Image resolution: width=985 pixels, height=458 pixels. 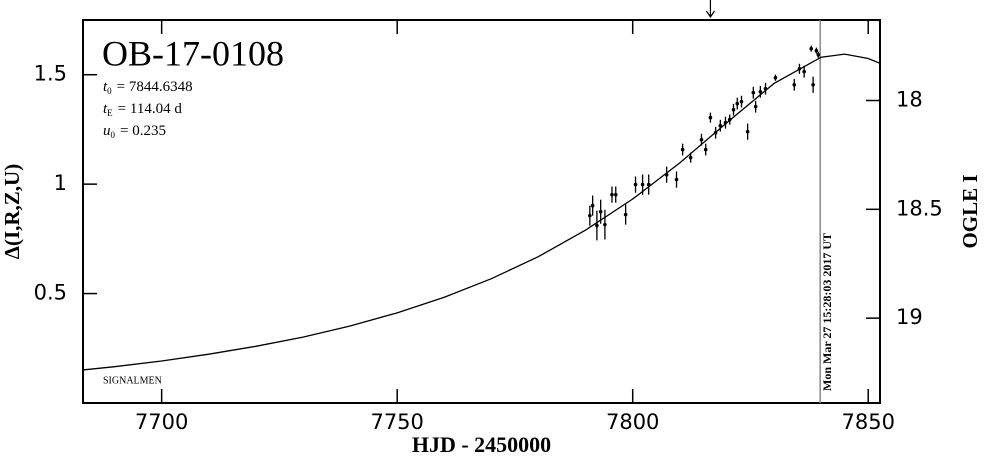 What do you see at coordinates (632, 422) in the screenshot?
I see `x-tick-label: 7800` at bounding box center [632, 422].